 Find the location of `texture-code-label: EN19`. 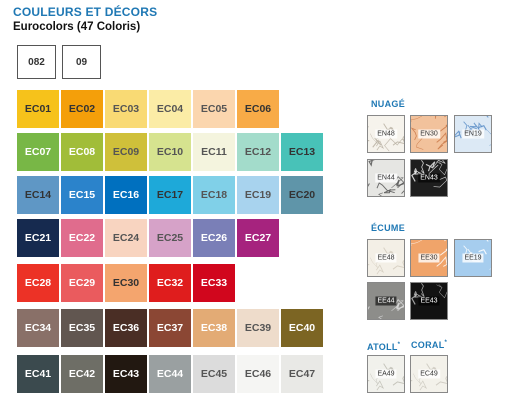

texture-code-label: EN19 is located at coordinates (473, 134).